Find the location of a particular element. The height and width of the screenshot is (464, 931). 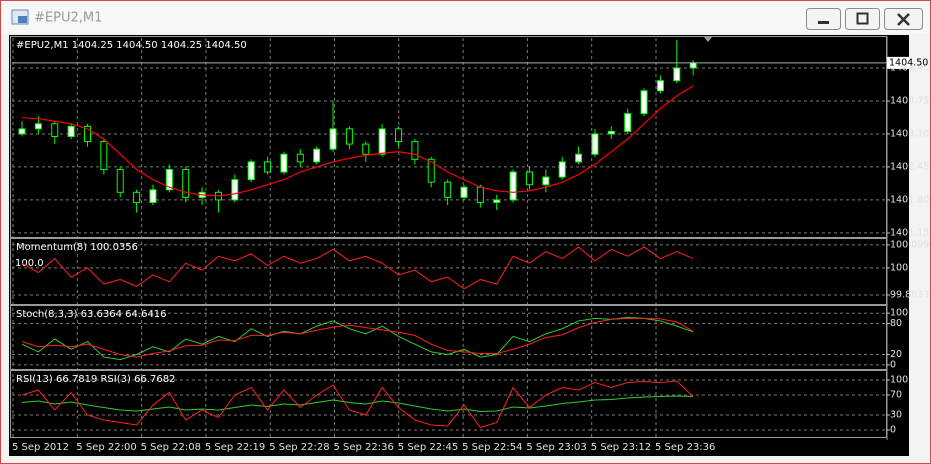

time-label: 5 Sep 22:54 is located at coordinates (492, 447).